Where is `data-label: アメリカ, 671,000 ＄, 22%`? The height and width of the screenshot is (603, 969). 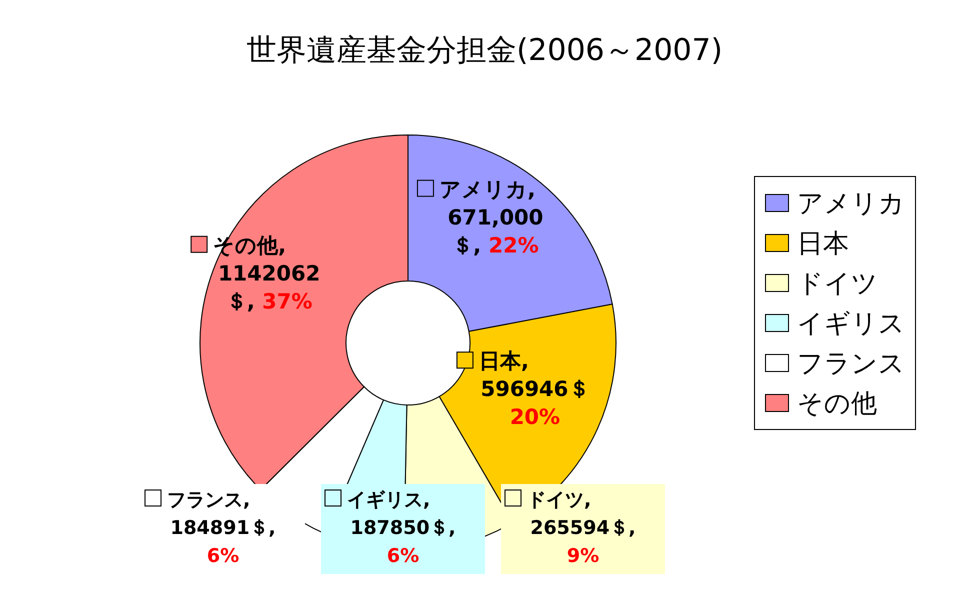 data-label: アメリカ, 671,000 ＄, 22% is located at coordinates (491, 217).